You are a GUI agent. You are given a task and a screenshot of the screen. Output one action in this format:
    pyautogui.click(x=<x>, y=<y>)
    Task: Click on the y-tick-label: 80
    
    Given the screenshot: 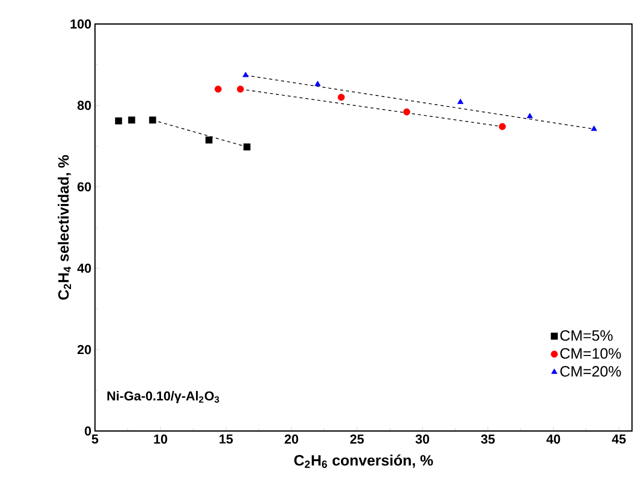 What is the action you would take?
    pyautogui.click(x=84, y=105)
    